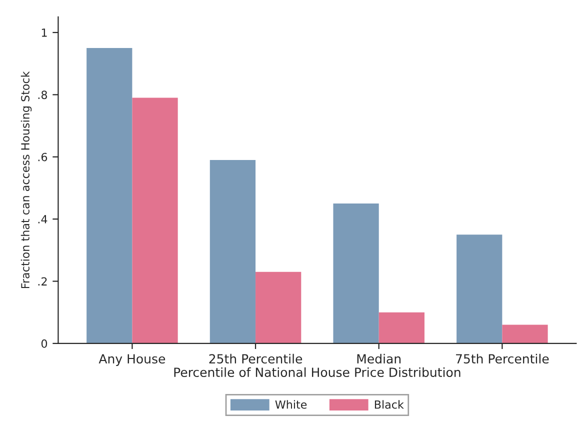  What do you see at coordinates (502, 359) in the screenshot?
I see `x-tick-label: 75th Percentile` at bounding box center [502, 359].